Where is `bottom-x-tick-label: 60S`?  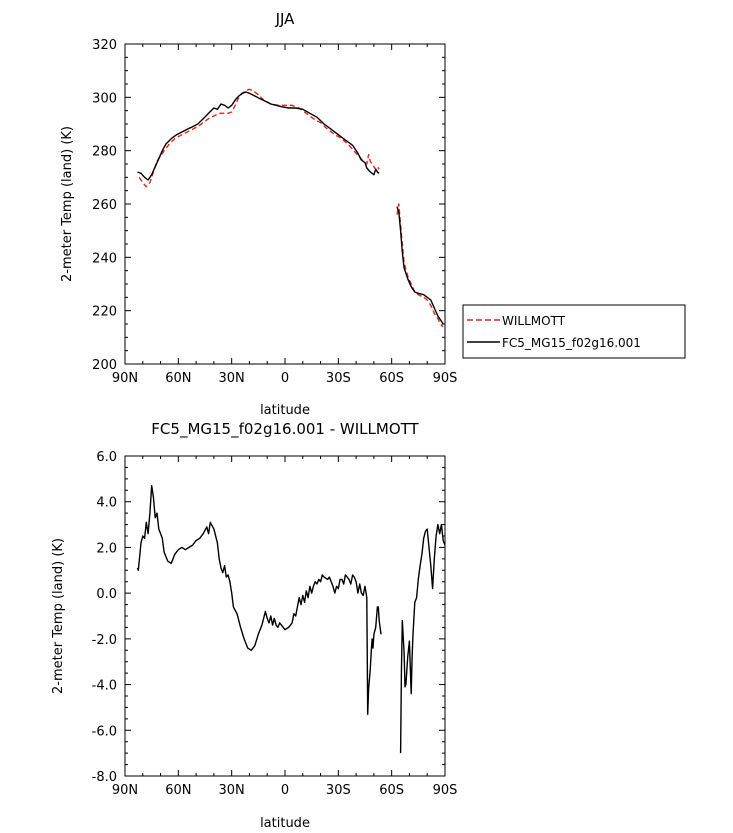
bottom-x-tick-label: 60S is located at coordinates (391, 790).